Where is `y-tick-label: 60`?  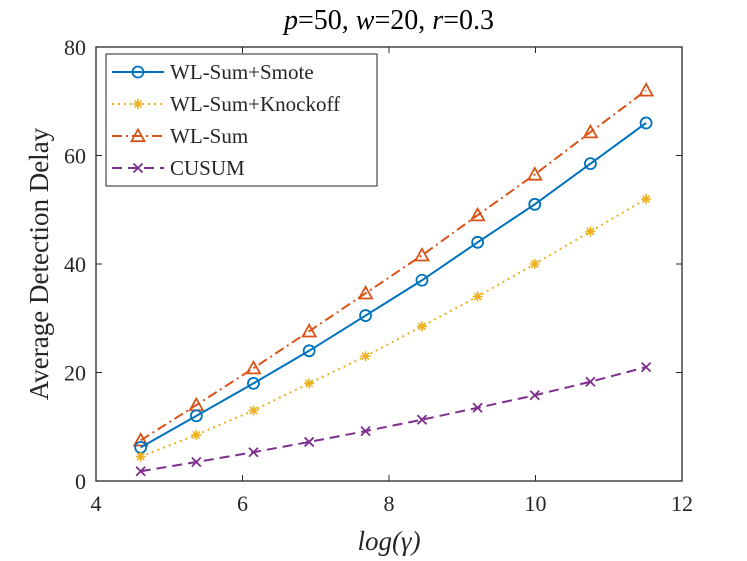
y-tick-label: 60 is located at coordinates (75, 156).